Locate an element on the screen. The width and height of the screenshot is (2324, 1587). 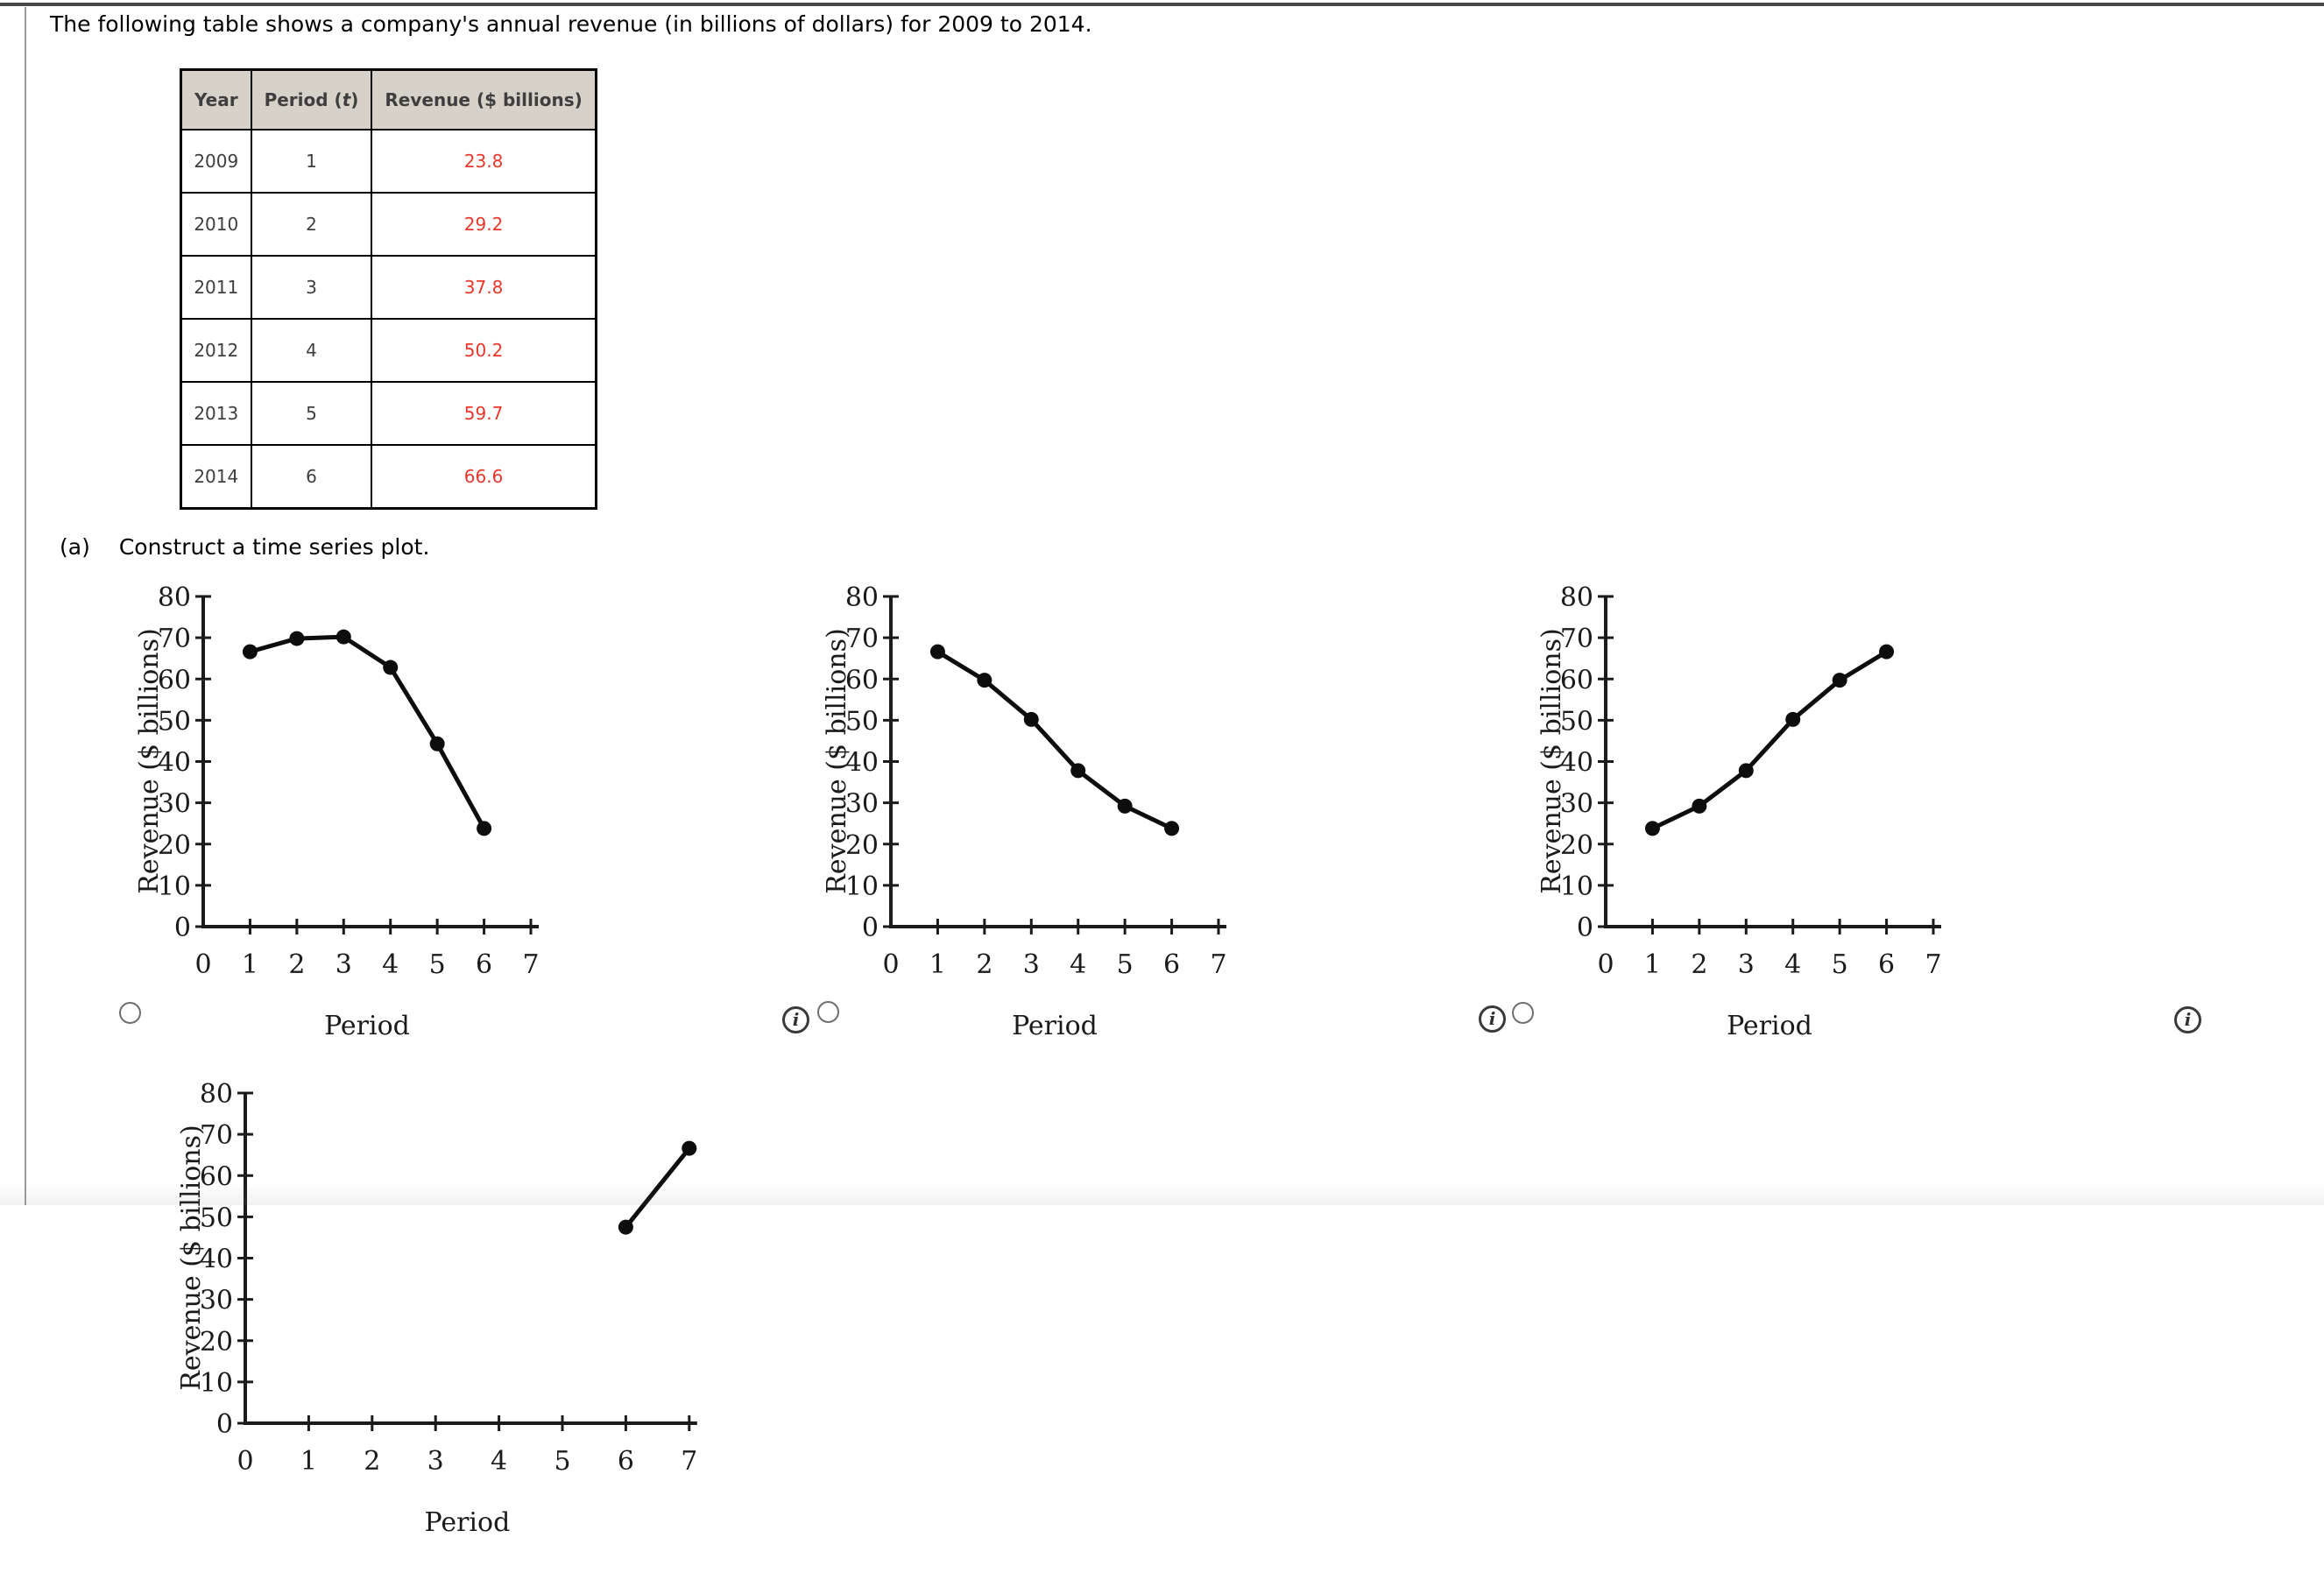
period-column-header: Period (t) is located at coordinates (311, 99).